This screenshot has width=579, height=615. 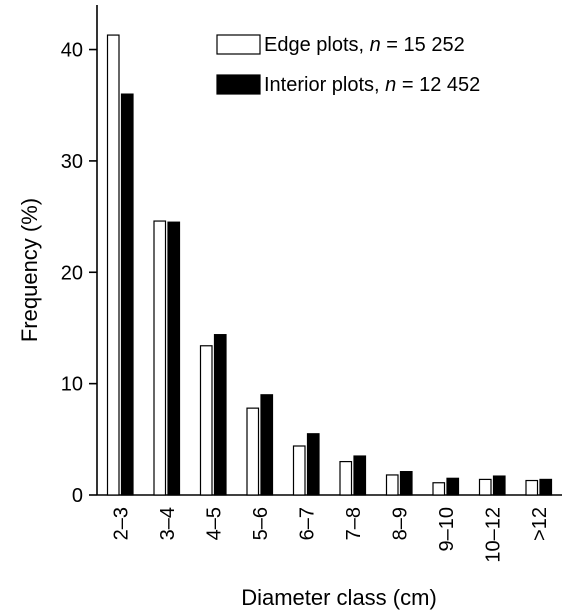 I want to click on x-tick-label: 5–6, so click(x=261, y=523).